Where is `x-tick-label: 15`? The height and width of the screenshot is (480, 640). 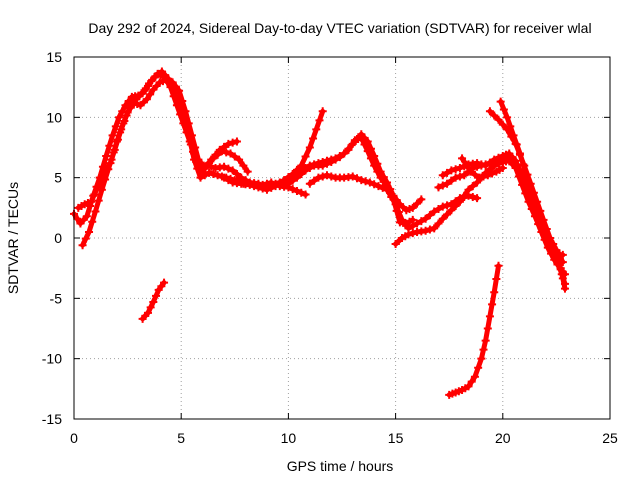 x-tick-label: 15 is located at coordinates (396, 438).